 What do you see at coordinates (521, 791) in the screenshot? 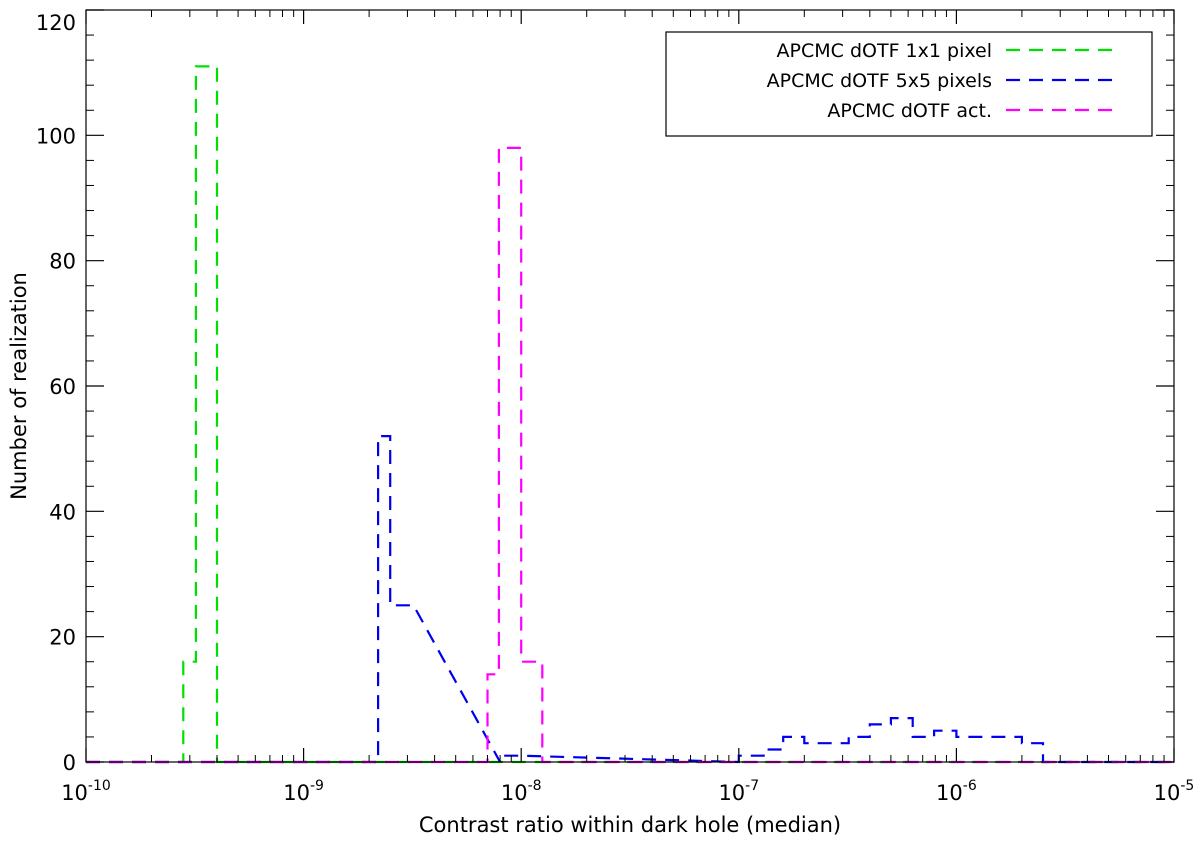
I see `x-tick-label: 10⁻⁸` at bounding box center [521, 791].